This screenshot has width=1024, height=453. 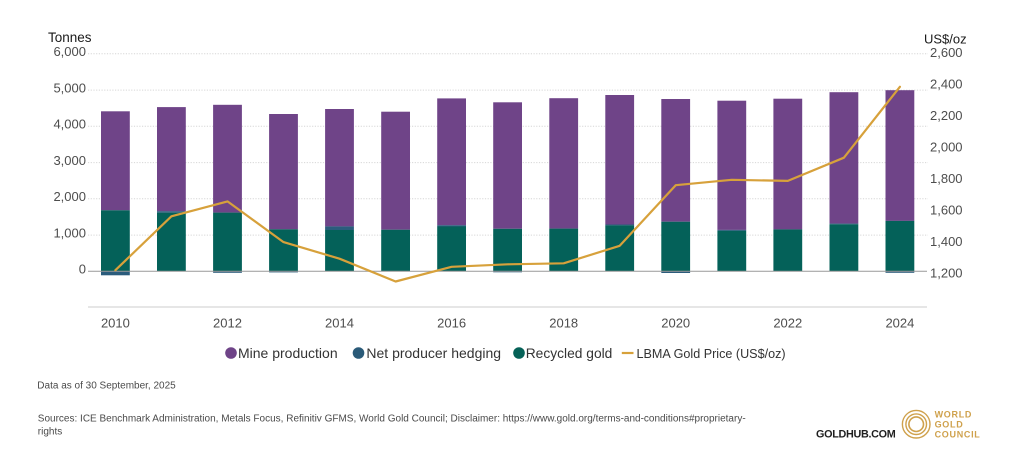 I want to click on svg-text: Net producer hedging, so click(x=433, y=353).